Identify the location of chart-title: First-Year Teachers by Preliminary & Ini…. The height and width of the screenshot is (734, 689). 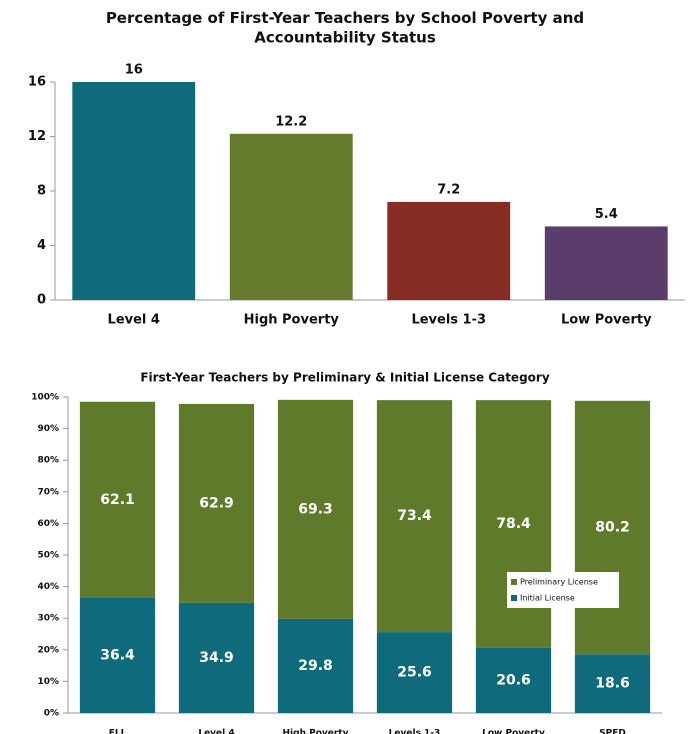
(344, 378).